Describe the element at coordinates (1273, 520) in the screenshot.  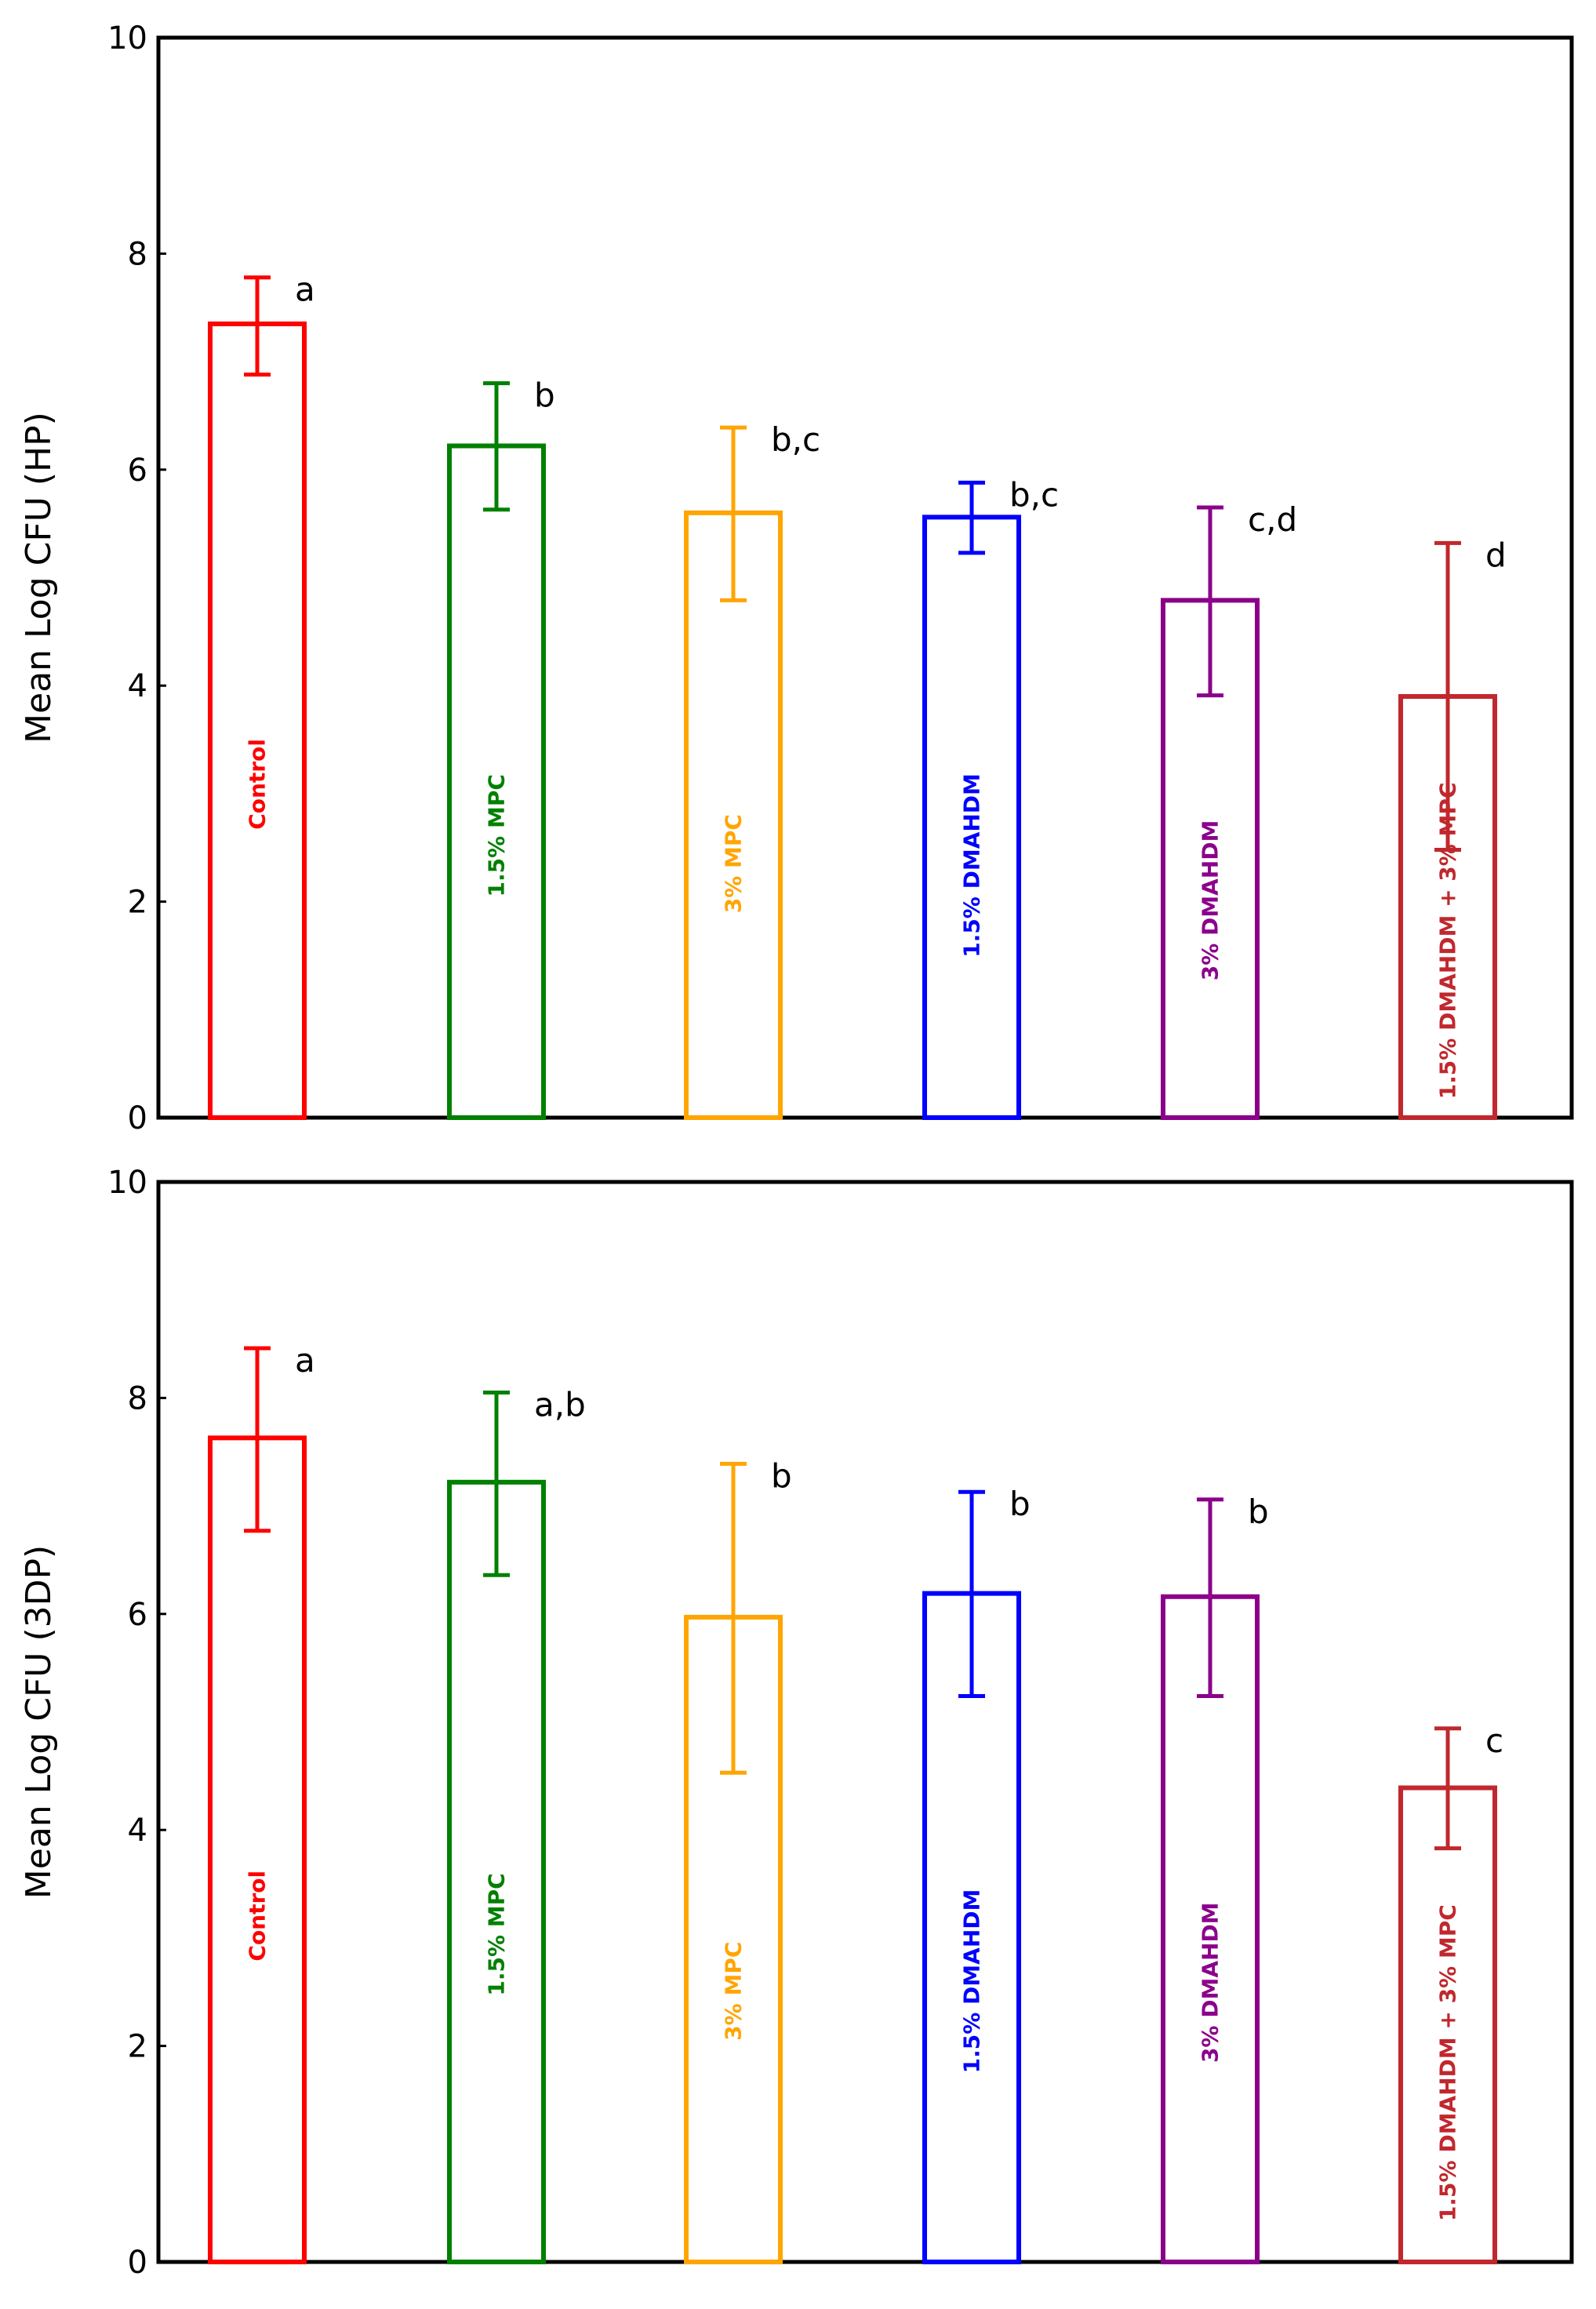
I see `significance-letter: c,d` at that location.